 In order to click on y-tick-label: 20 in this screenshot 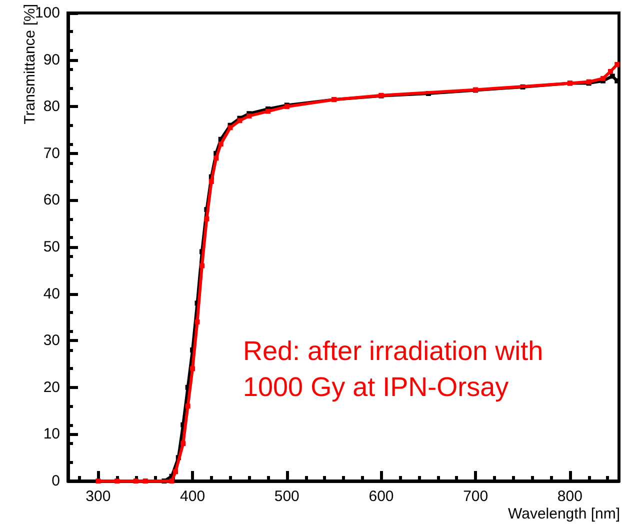, I will do `click(51, 387)`.